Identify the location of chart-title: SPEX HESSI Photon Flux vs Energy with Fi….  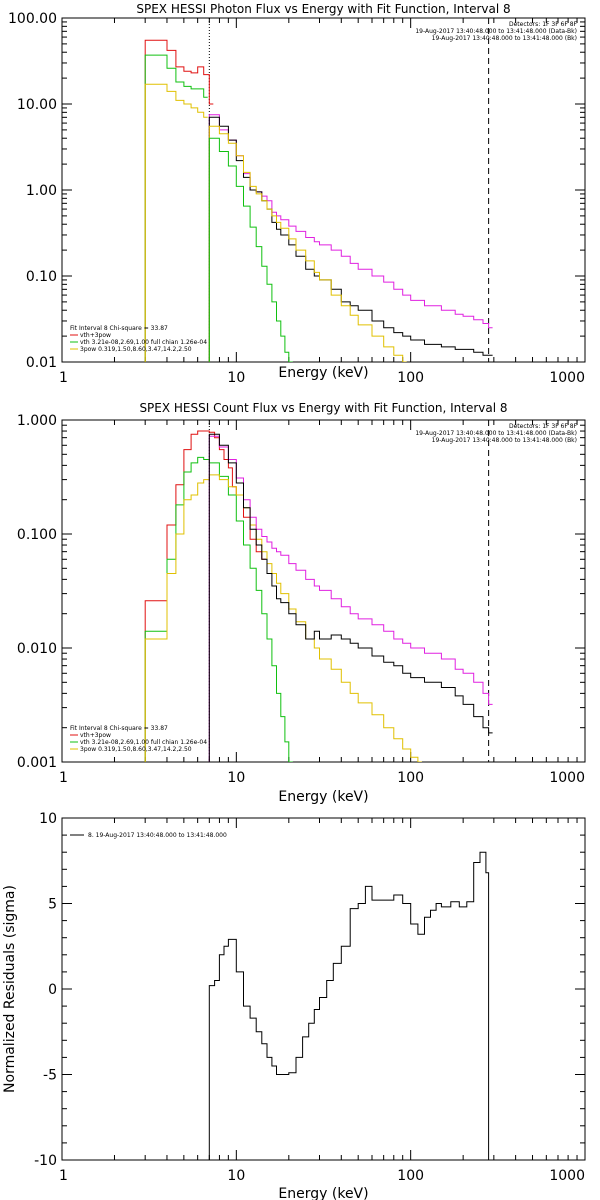
(323, 9).